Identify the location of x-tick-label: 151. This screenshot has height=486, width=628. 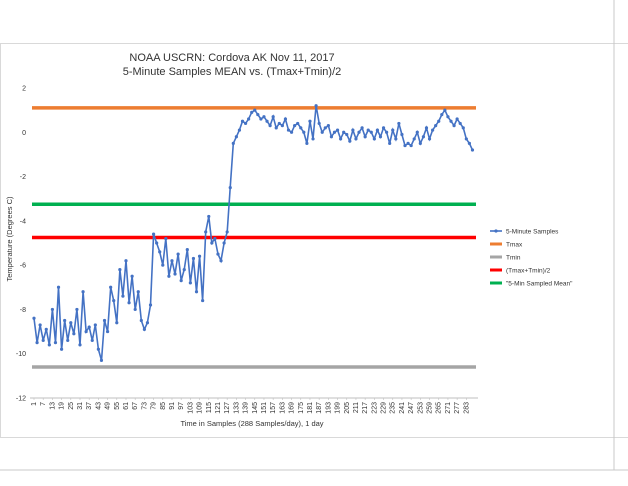
(264, 408).